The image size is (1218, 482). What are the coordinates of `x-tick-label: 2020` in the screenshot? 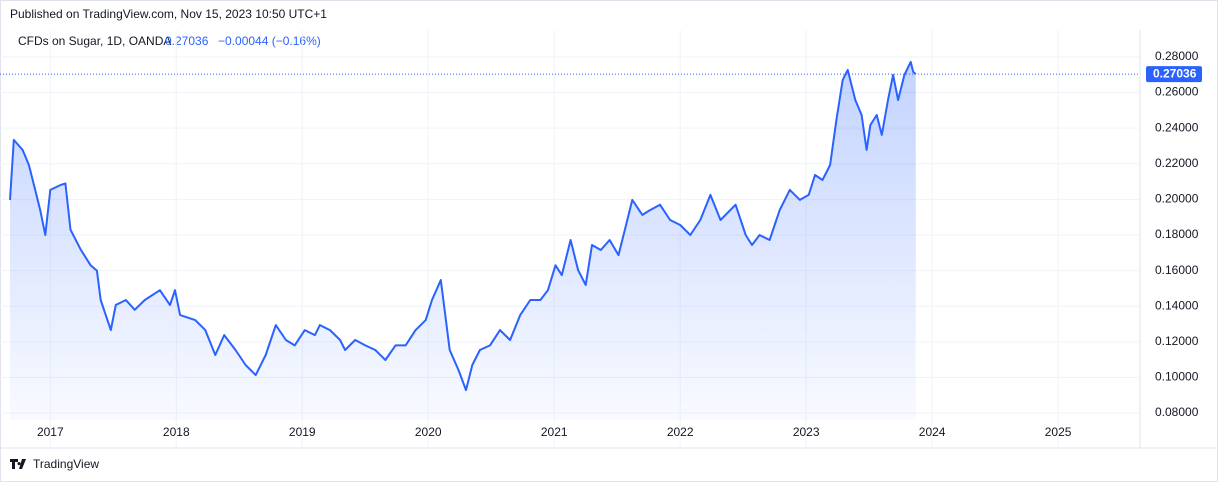 It's located at (428, 432).